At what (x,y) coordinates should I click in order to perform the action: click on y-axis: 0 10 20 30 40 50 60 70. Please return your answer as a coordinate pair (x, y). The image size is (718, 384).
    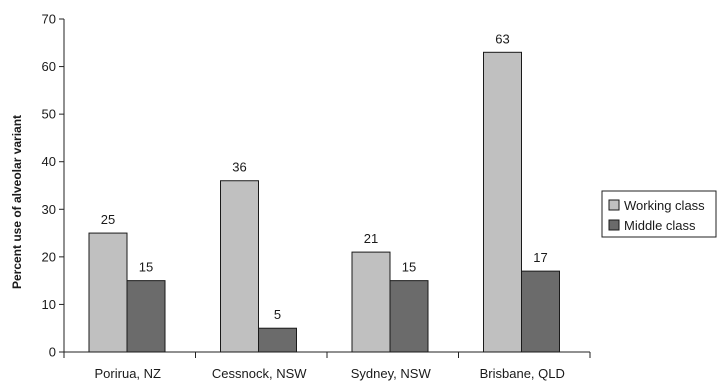
    Looking at the image, I should click on (53, 186).